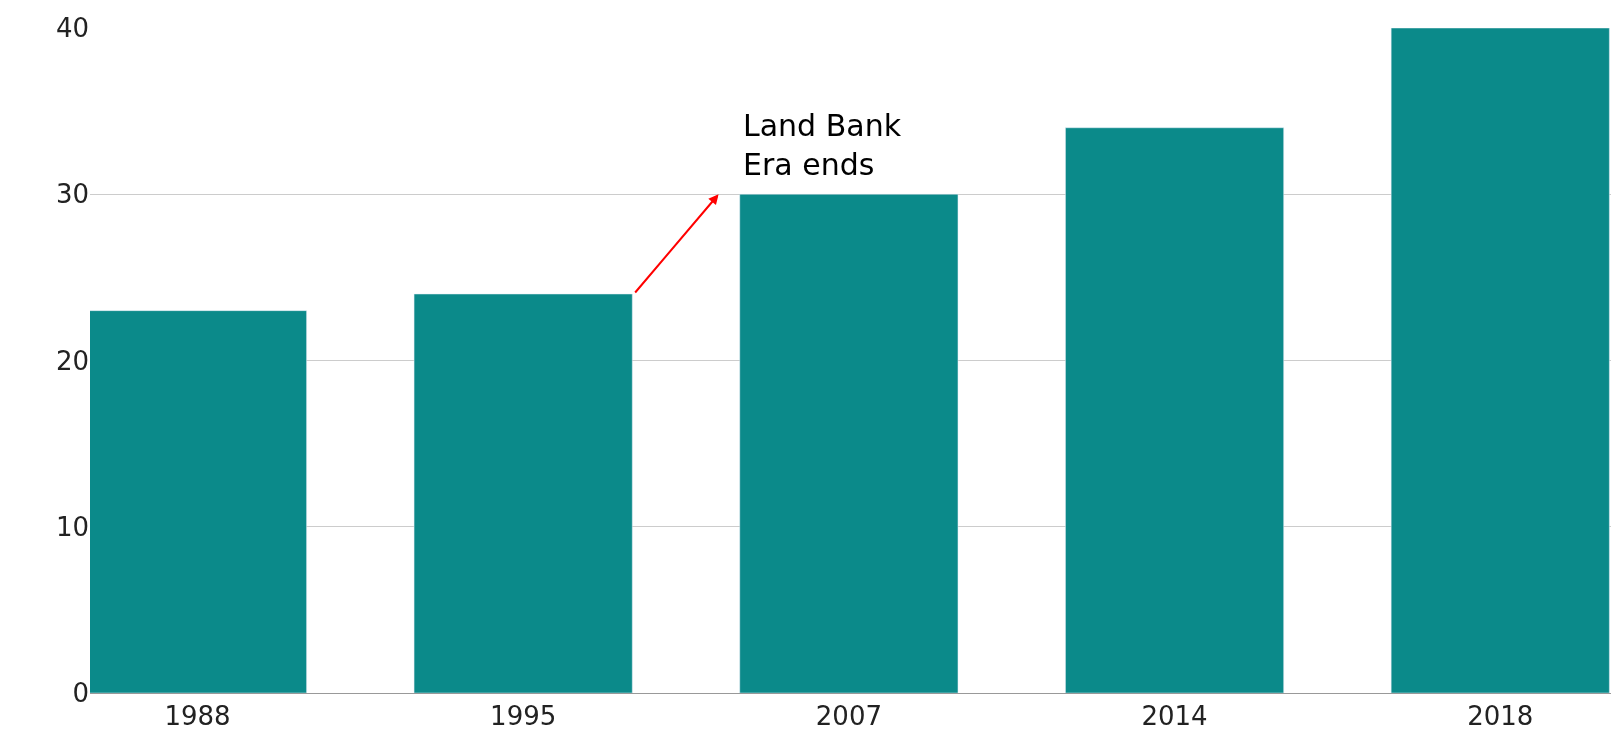 Image resolution: width=1613 pixels, height=753 pixels. What do you see at coordinates (848, 716) in the screenshot?
I see `x-tick-label: 2007` at bounding box center [848, 716].